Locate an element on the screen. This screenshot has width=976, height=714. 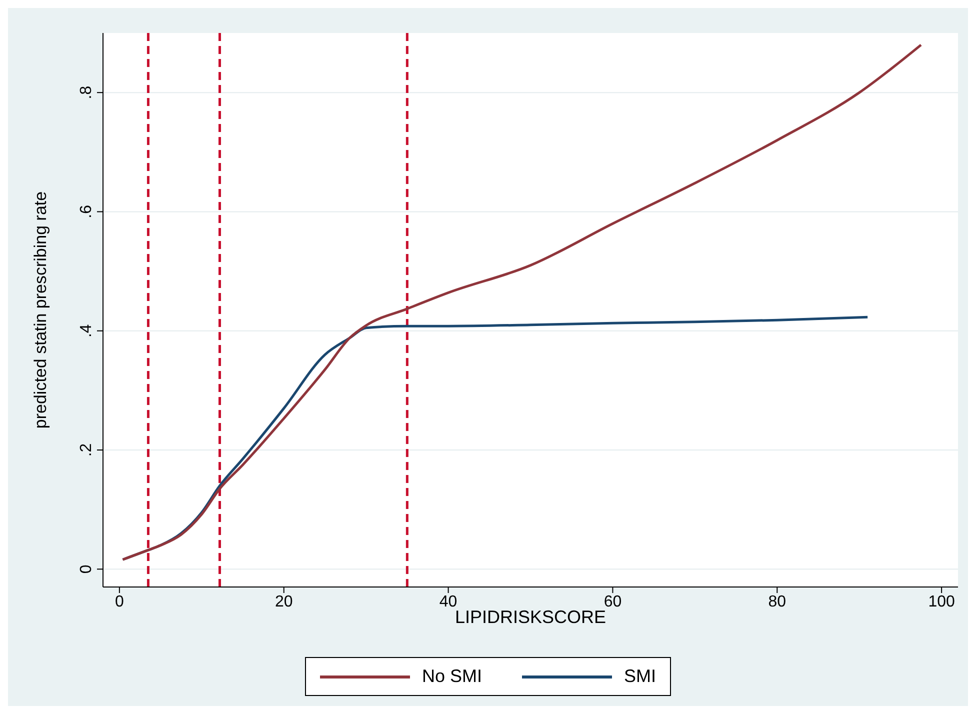
x-tick-label: 20 is located at coordinates (283, 601).